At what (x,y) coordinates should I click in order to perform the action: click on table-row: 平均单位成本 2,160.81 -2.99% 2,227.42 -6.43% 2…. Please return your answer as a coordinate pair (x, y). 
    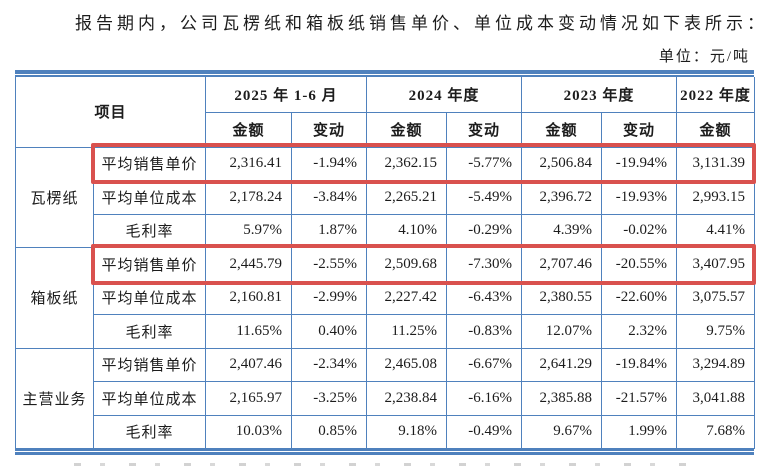
    Looking at the image, I should click on (386, 297).